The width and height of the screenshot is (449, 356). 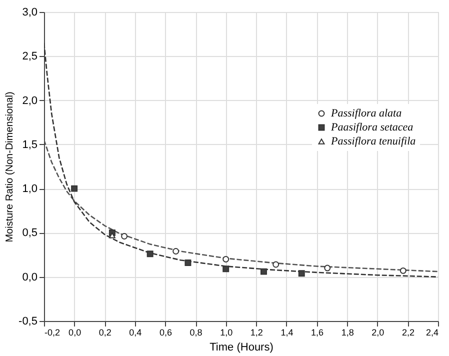 I want to click on y-tick-label: 1,5, so click(x=30, y=144).